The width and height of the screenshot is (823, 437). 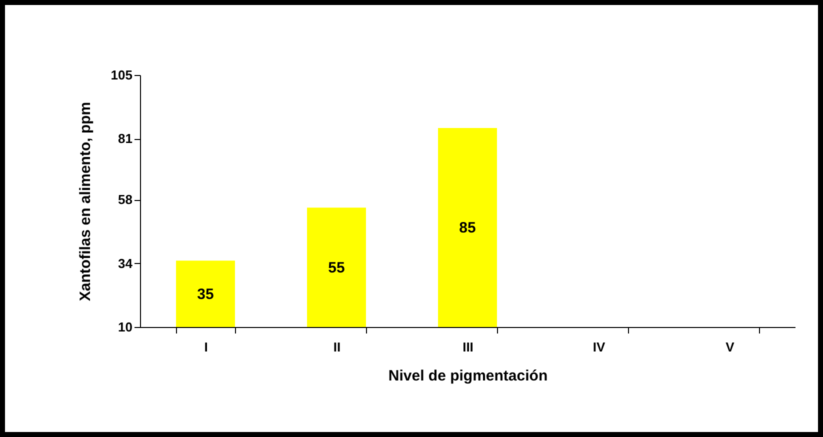 What do you see at coordinates (125, 327) in the screenshot?
I see `y-tick-label: 10` at bounding box center [125, 327].